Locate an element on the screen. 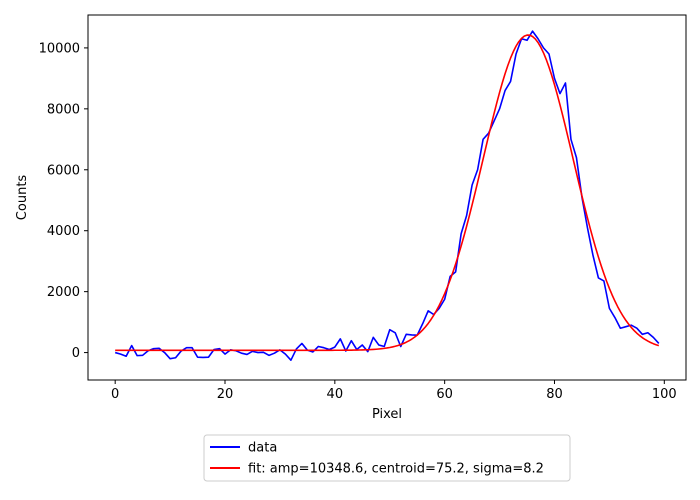 Image resolution: width=700 pixels, height=500 pixels. x-axis-label: Pixel is located at coordinates (387, 414).